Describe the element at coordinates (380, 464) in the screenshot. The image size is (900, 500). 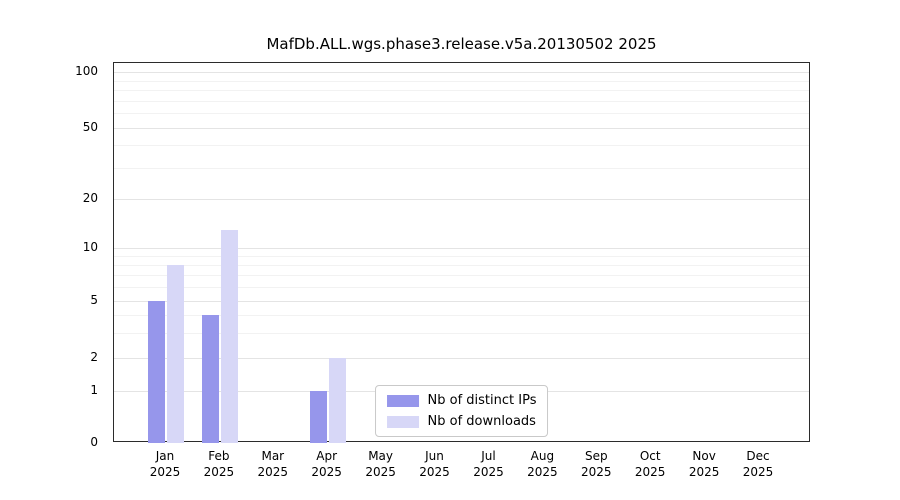
I see `x-tick-label: May 2025` at that location.